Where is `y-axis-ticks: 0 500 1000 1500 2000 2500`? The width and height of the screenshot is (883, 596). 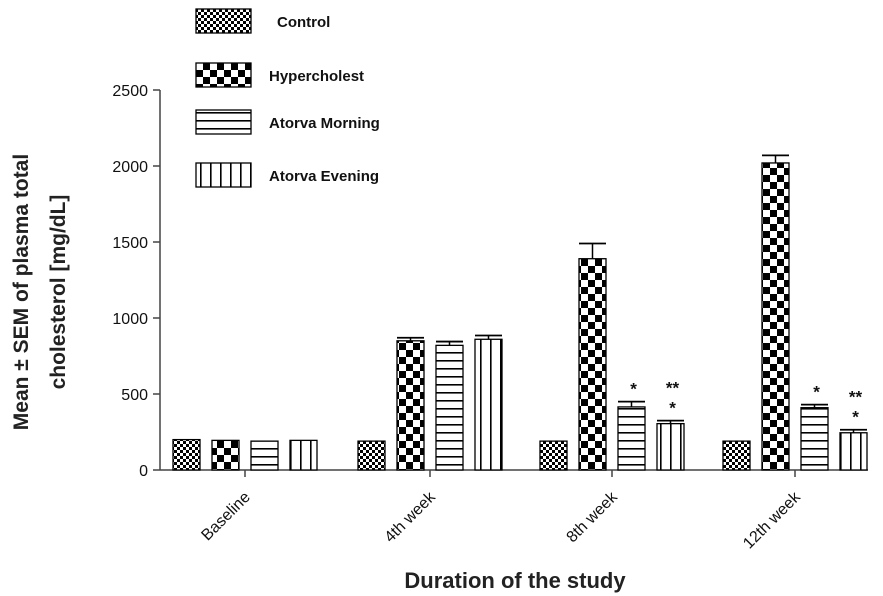
y-axis-ticks: 0 500 1000 1500 2000 2500 is located at coordinates (136, 281).